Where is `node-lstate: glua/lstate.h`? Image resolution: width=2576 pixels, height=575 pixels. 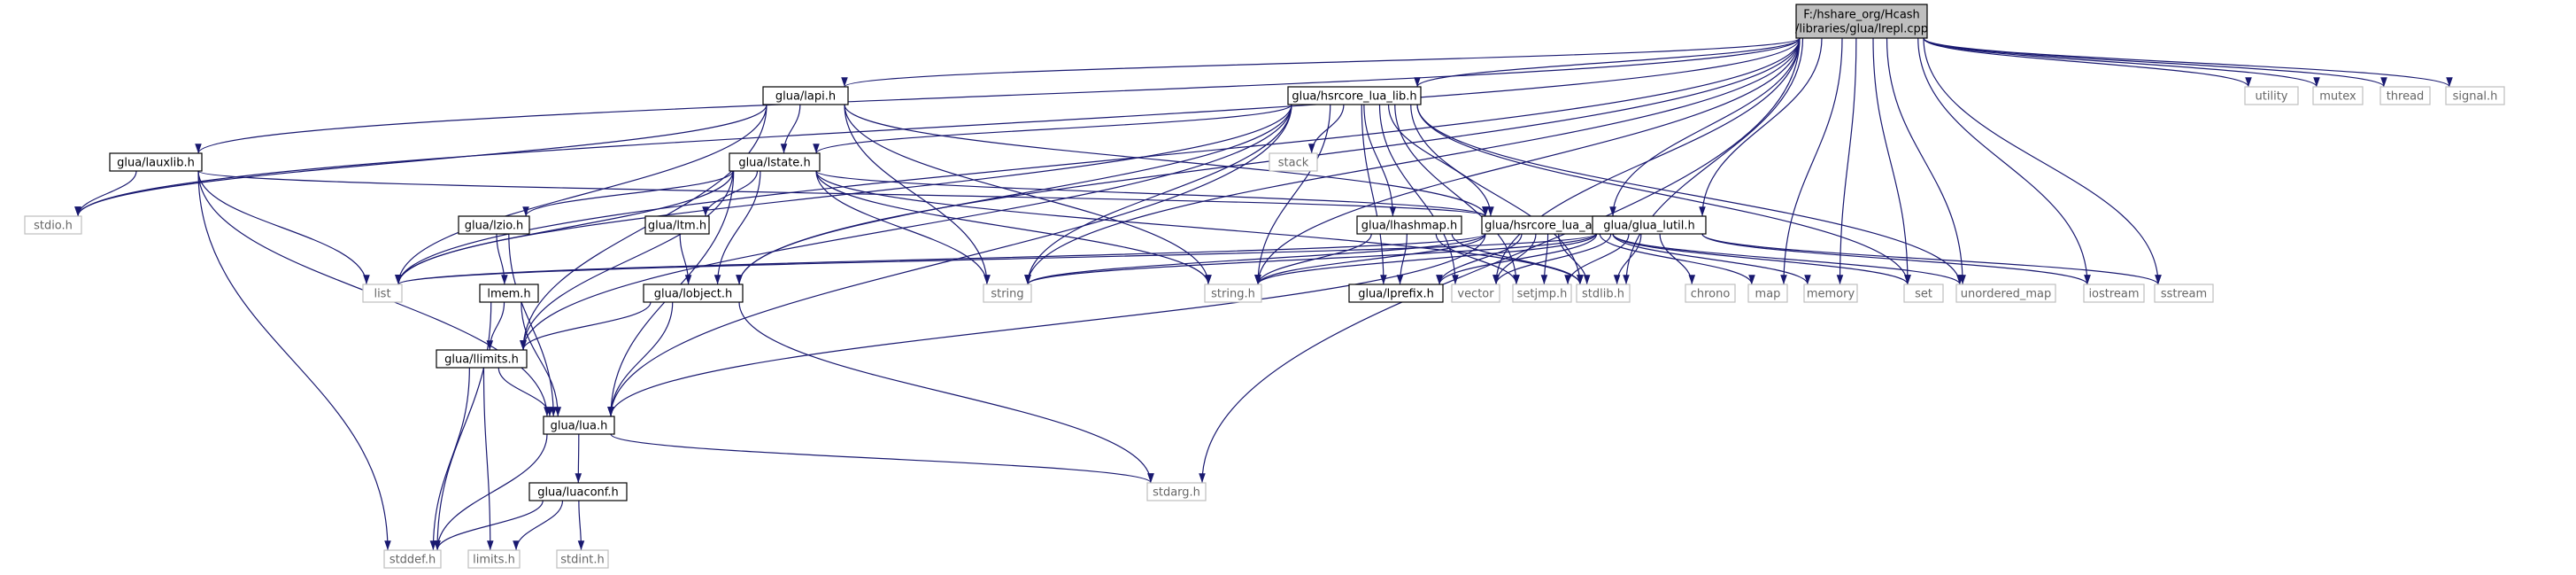
node-lstate: glua/lstate.h is located at coordinates (775, 162).